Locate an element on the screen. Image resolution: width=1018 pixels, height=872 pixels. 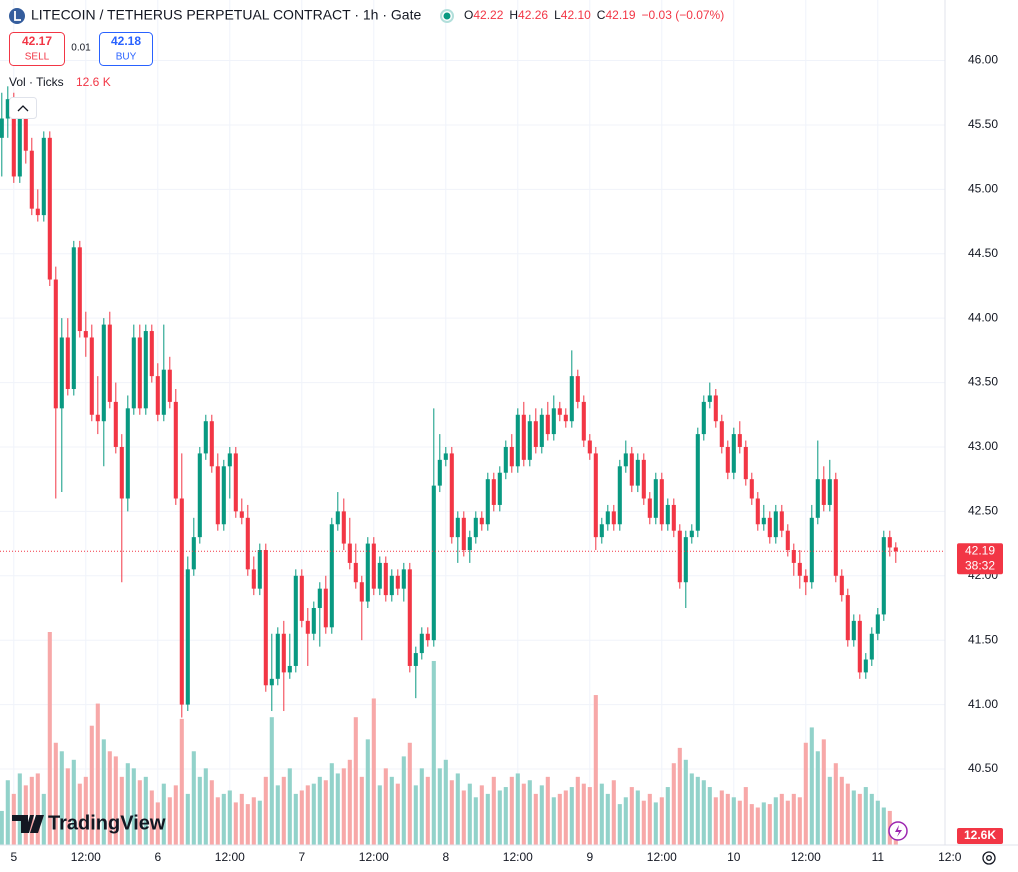
y-tick-label: 45.50 is located at coordinates (983, 124).